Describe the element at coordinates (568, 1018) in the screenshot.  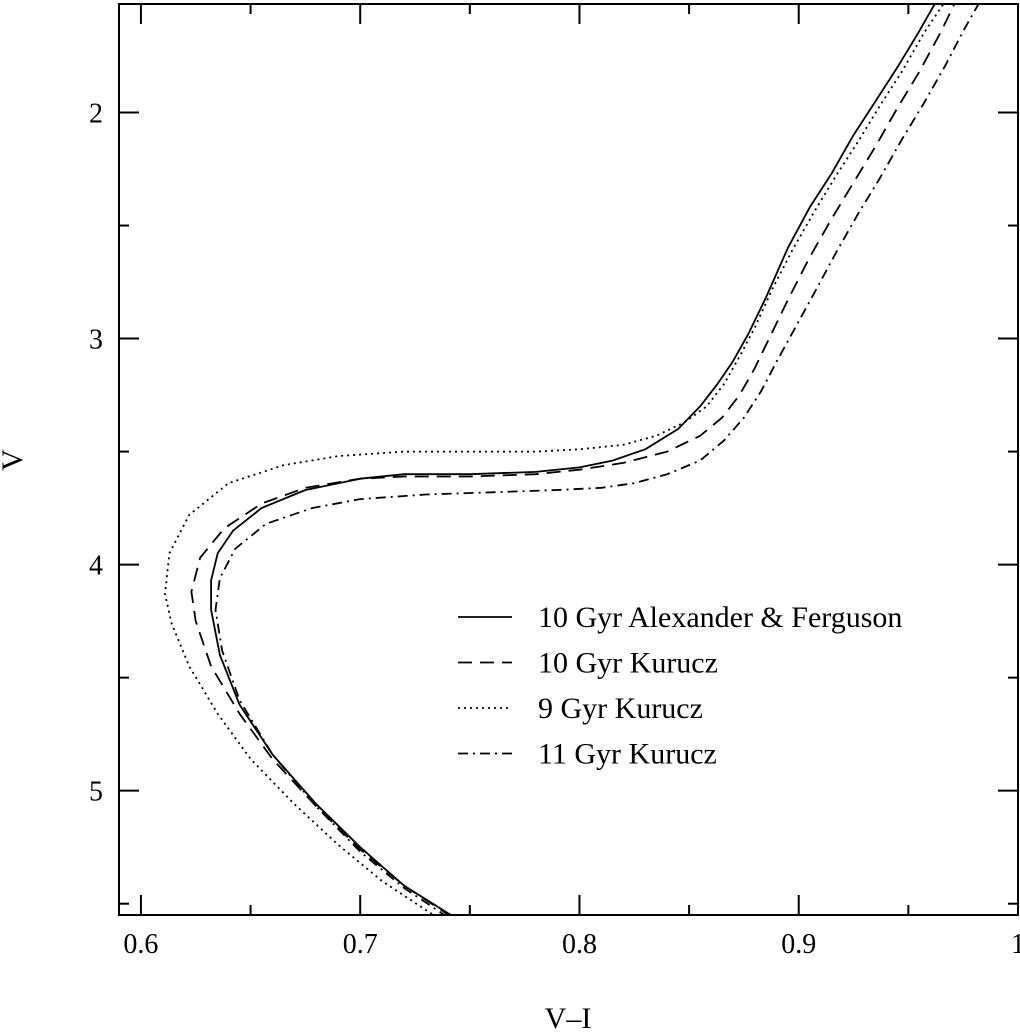
I see `x-axis-label: V–I` at that location.